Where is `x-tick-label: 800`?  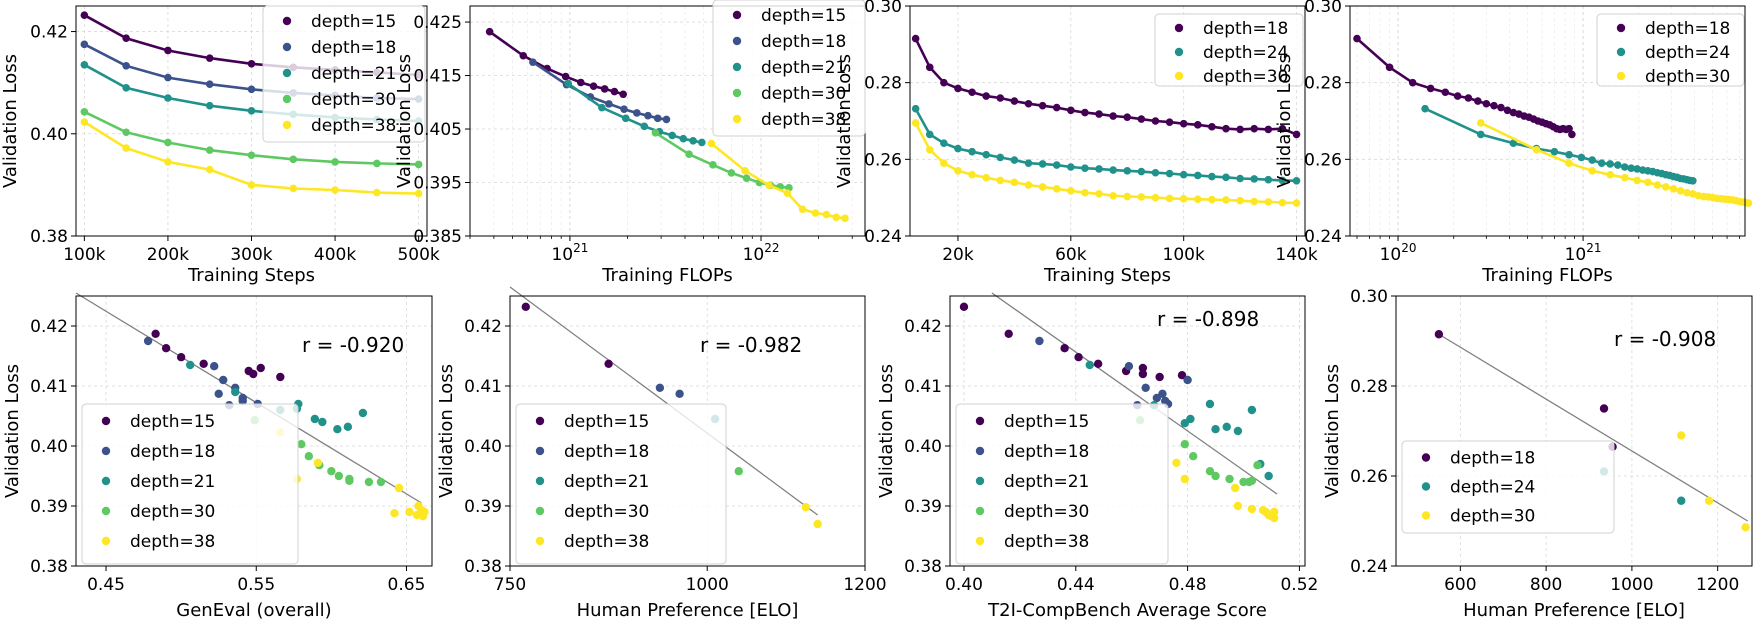
x-tick-label: 800 is located at coordinates (1546, 585).